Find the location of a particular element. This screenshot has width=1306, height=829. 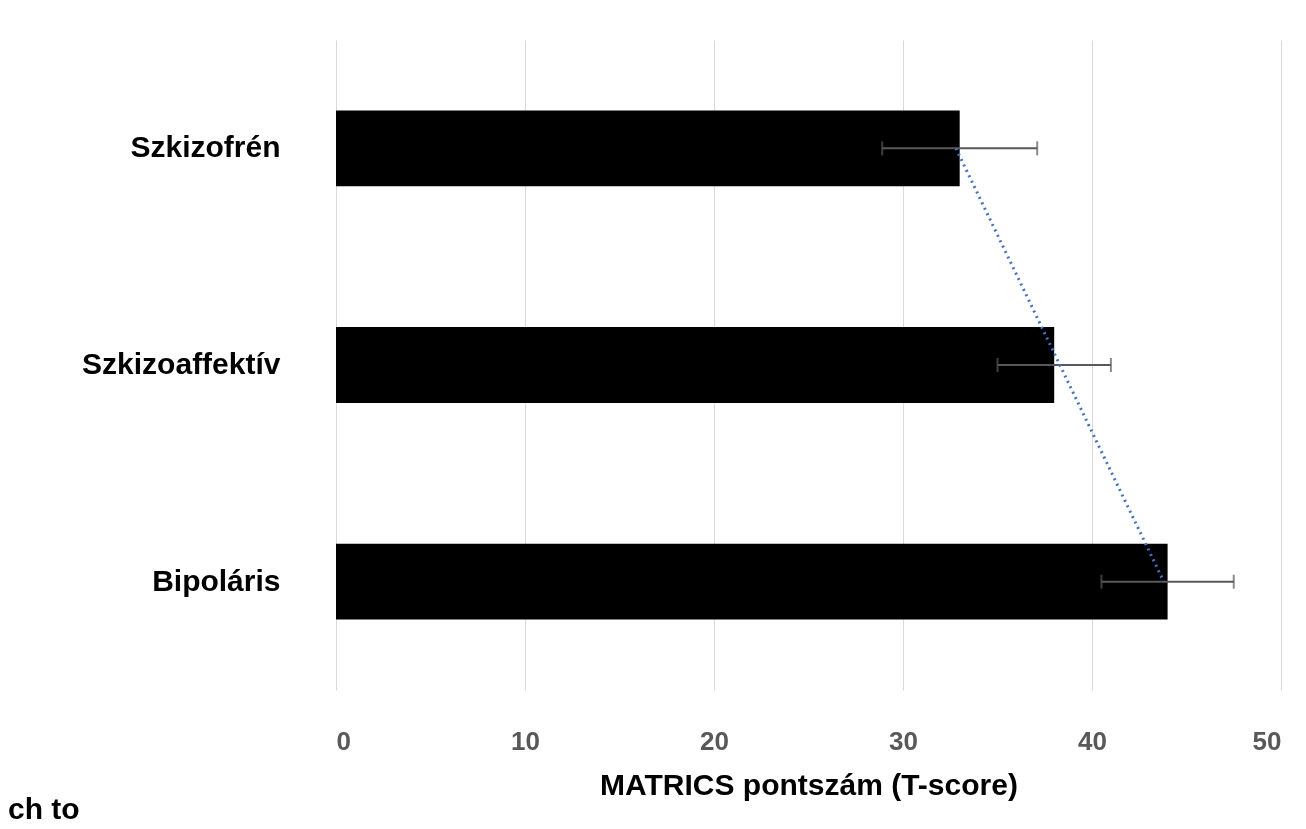

text: ch to is located at coordinates (44, 808).